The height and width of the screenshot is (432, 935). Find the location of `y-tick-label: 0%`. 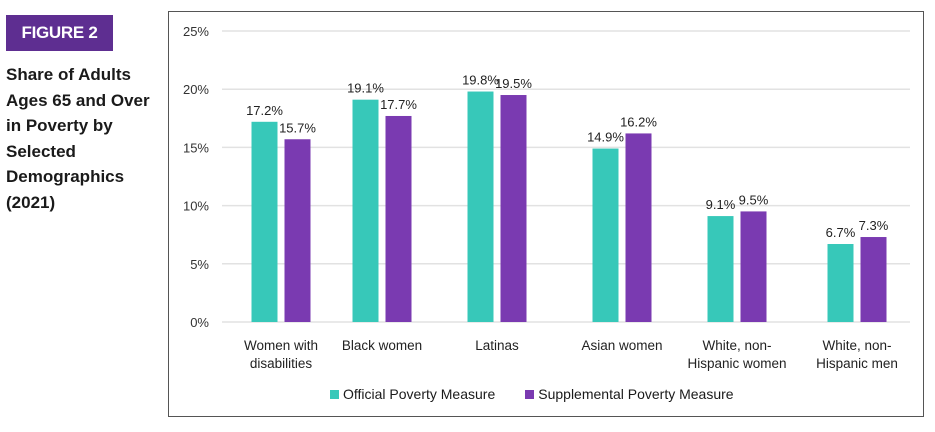

y-tick-label: 0% is located at coordinates (199, 322).